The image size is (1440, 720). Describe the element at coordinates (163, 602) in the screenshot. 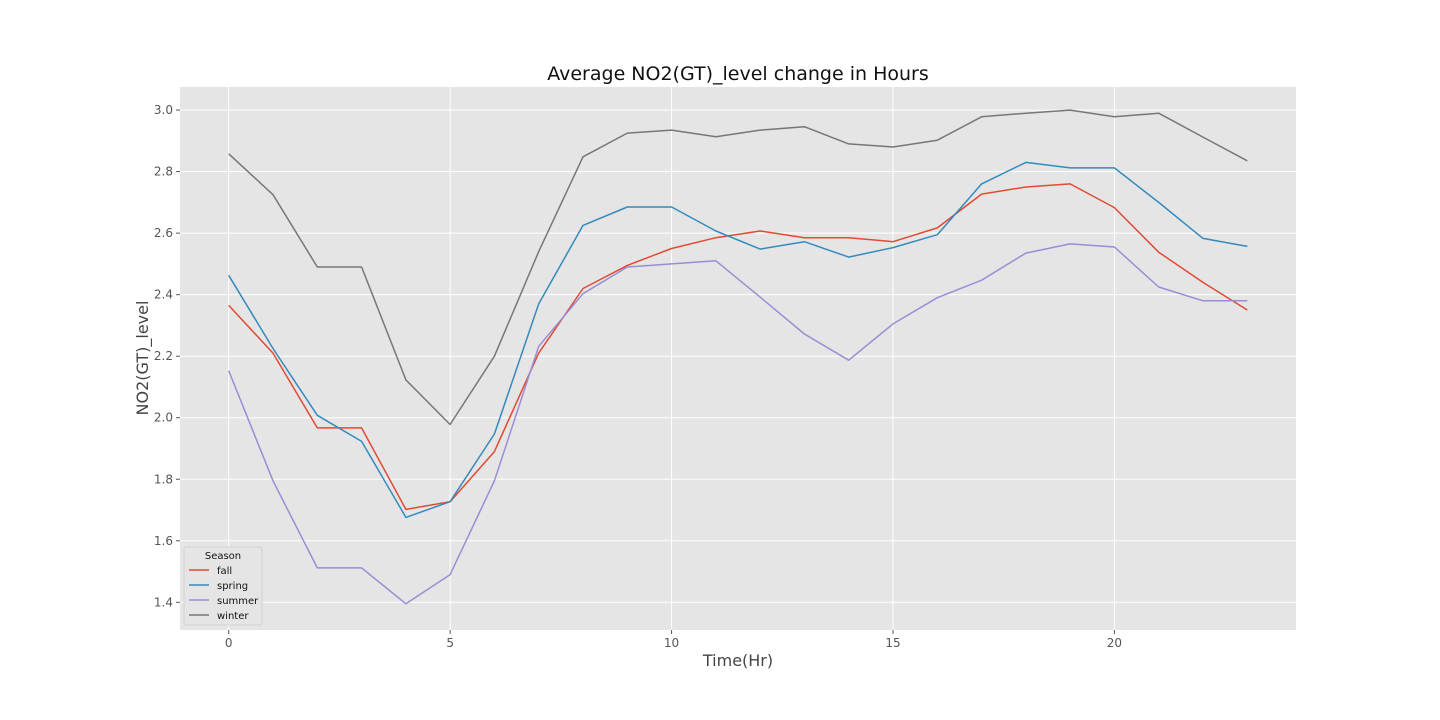

I see `y-tick-label: 1.4` at that location.